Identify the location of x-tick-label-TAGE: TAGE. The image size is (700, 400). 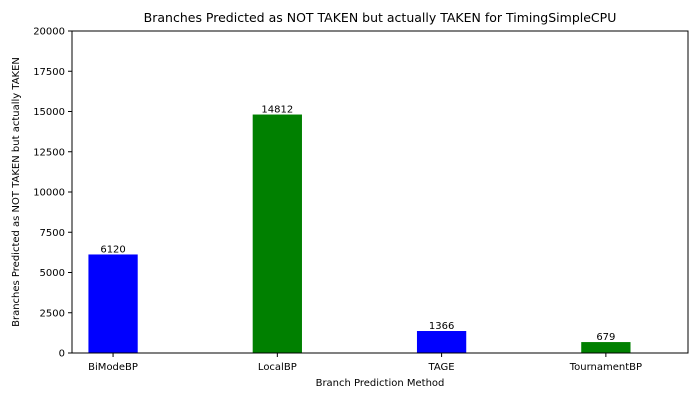
(441, 367).